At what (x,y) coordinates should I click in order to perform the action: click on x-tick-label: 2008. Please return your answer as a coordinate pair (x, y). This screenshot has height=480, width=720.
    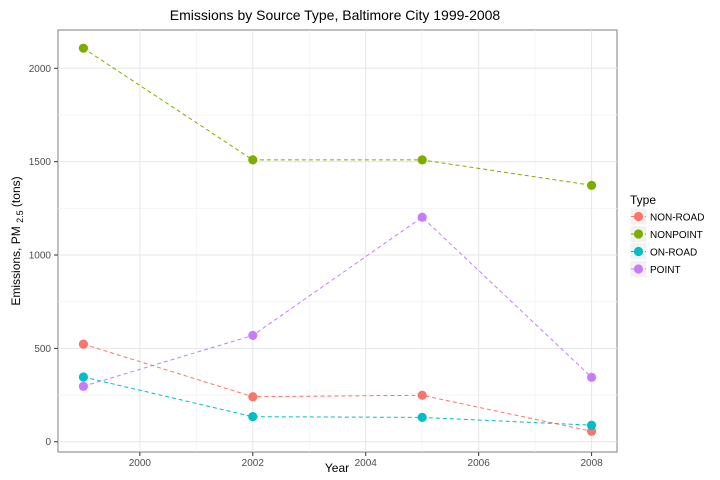
    Looking at the image, I should click on (591, 463).